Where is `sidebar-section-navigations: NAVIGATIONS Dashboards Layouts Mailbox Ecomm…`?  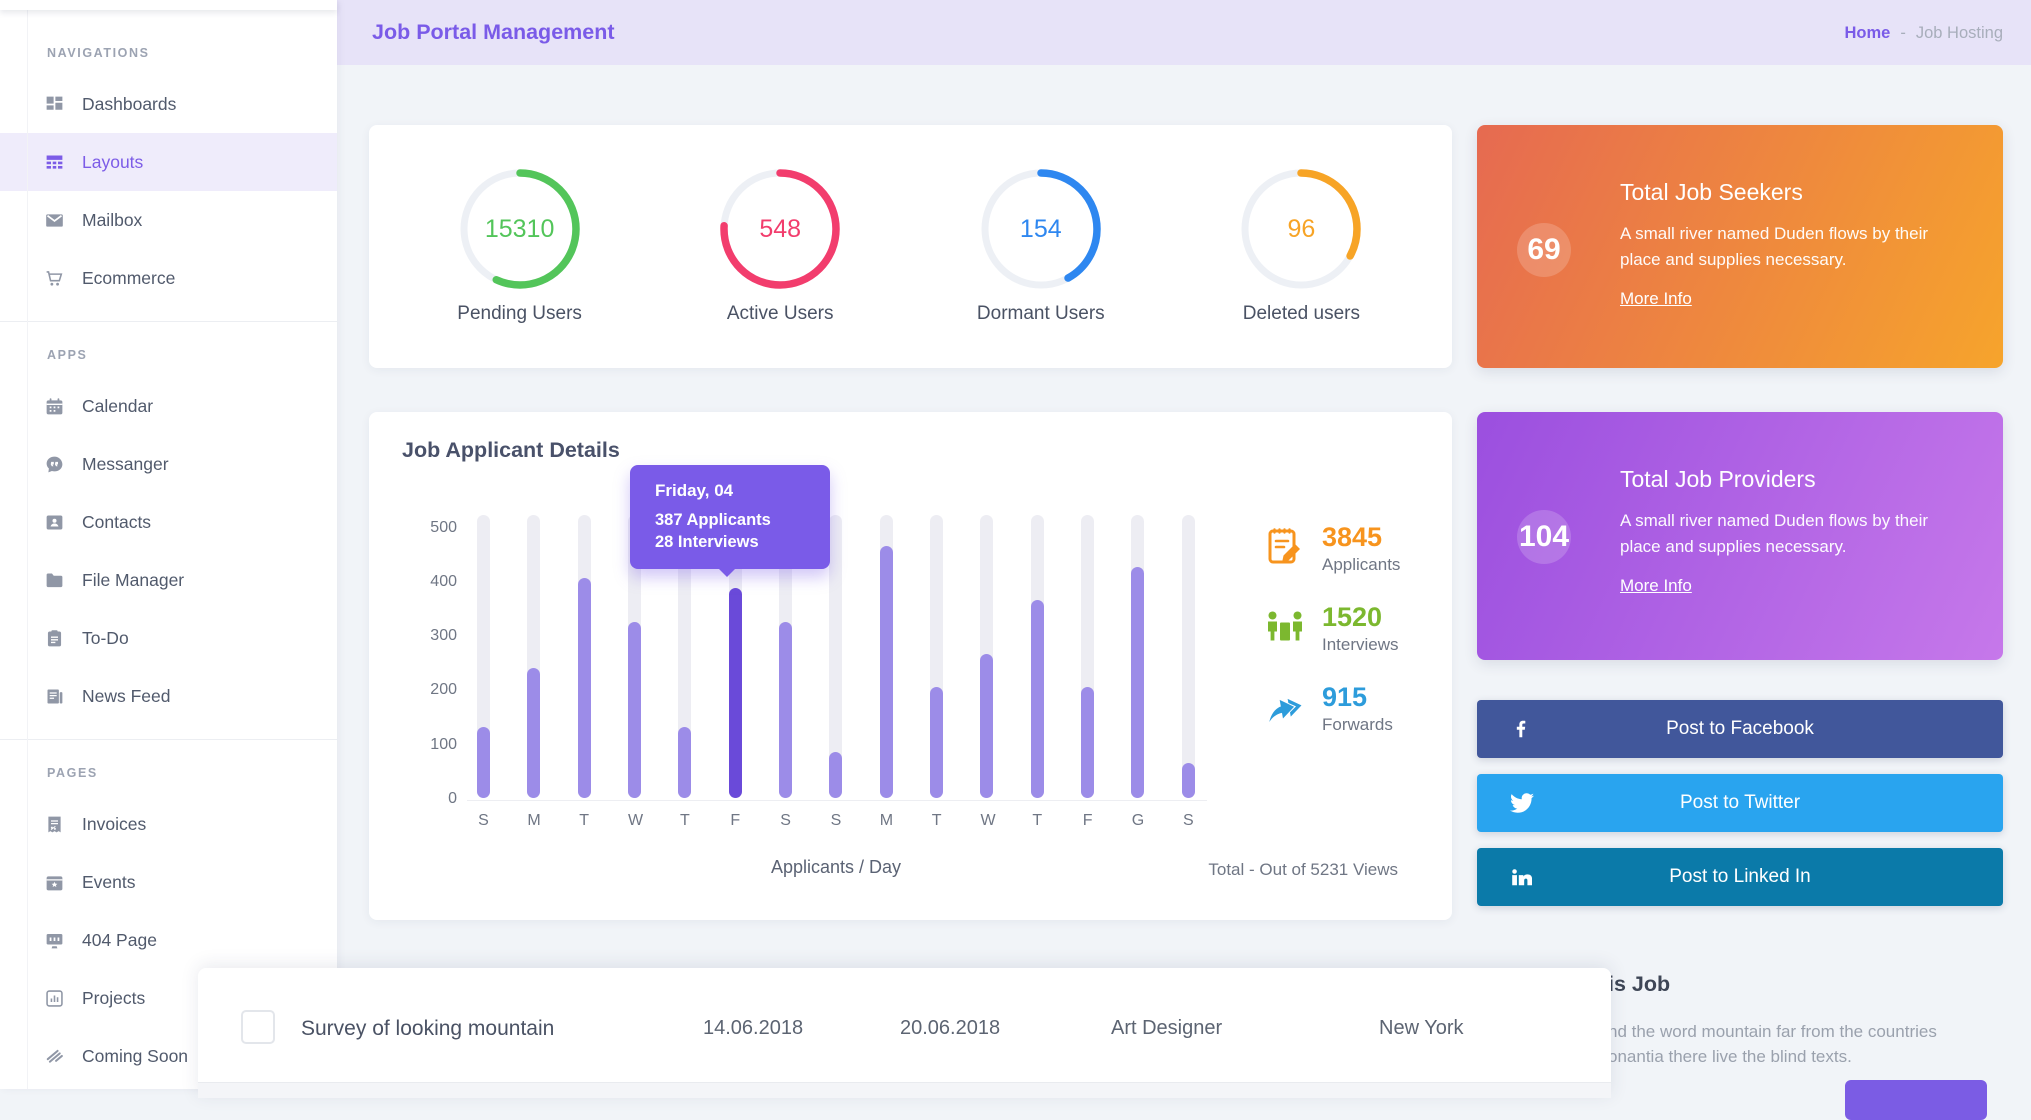
sidebar-section-navigations: NAVIGATIONS Dashboards Layouts Mailbox Ecomm… is located at coordinates (168, 184).